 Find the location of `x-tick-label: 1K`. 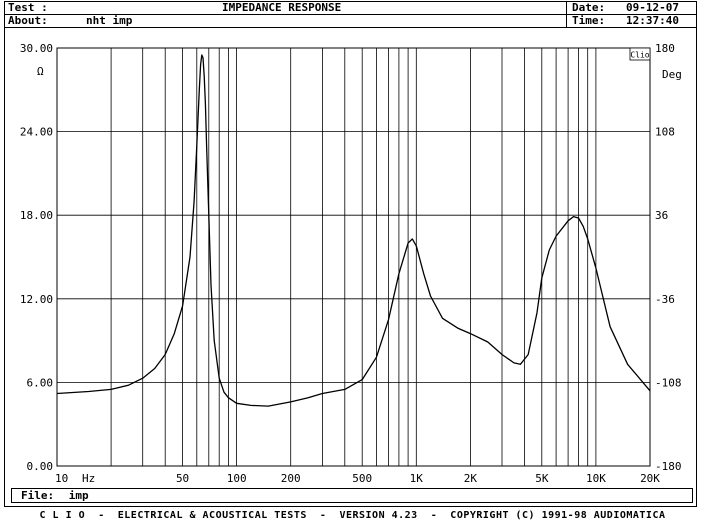

x-tick-label: 1K is located at coordinates (417, 478).